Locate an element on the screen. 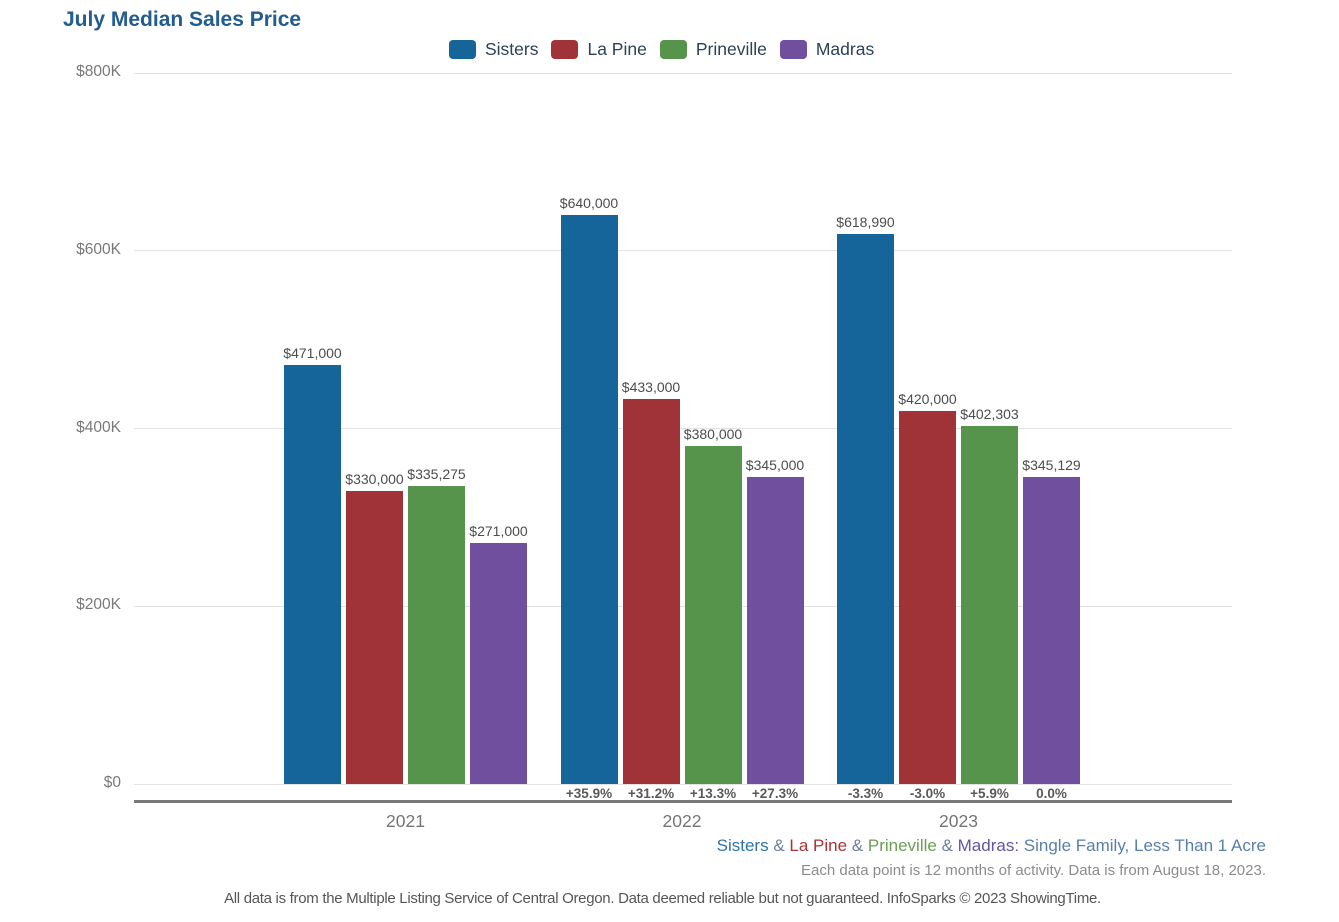  legend-label: Madras is located at coordinates (845, 49).